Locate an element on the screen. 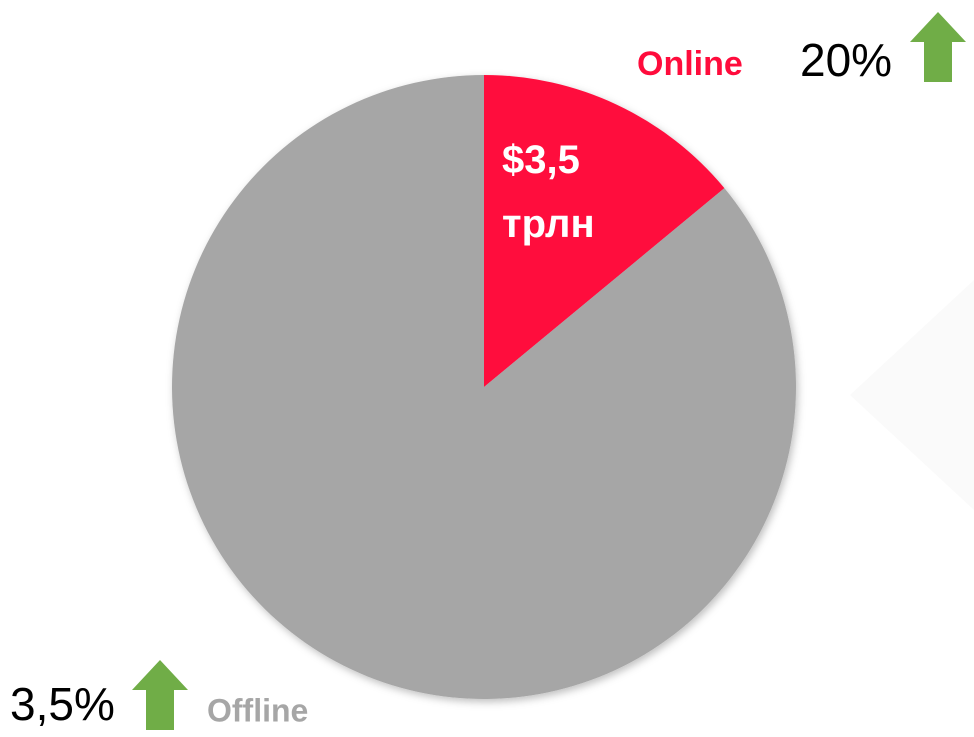 The width and height of the screenshot is (974, 737). legend-label: Offline is located at coordinates (257, 710).